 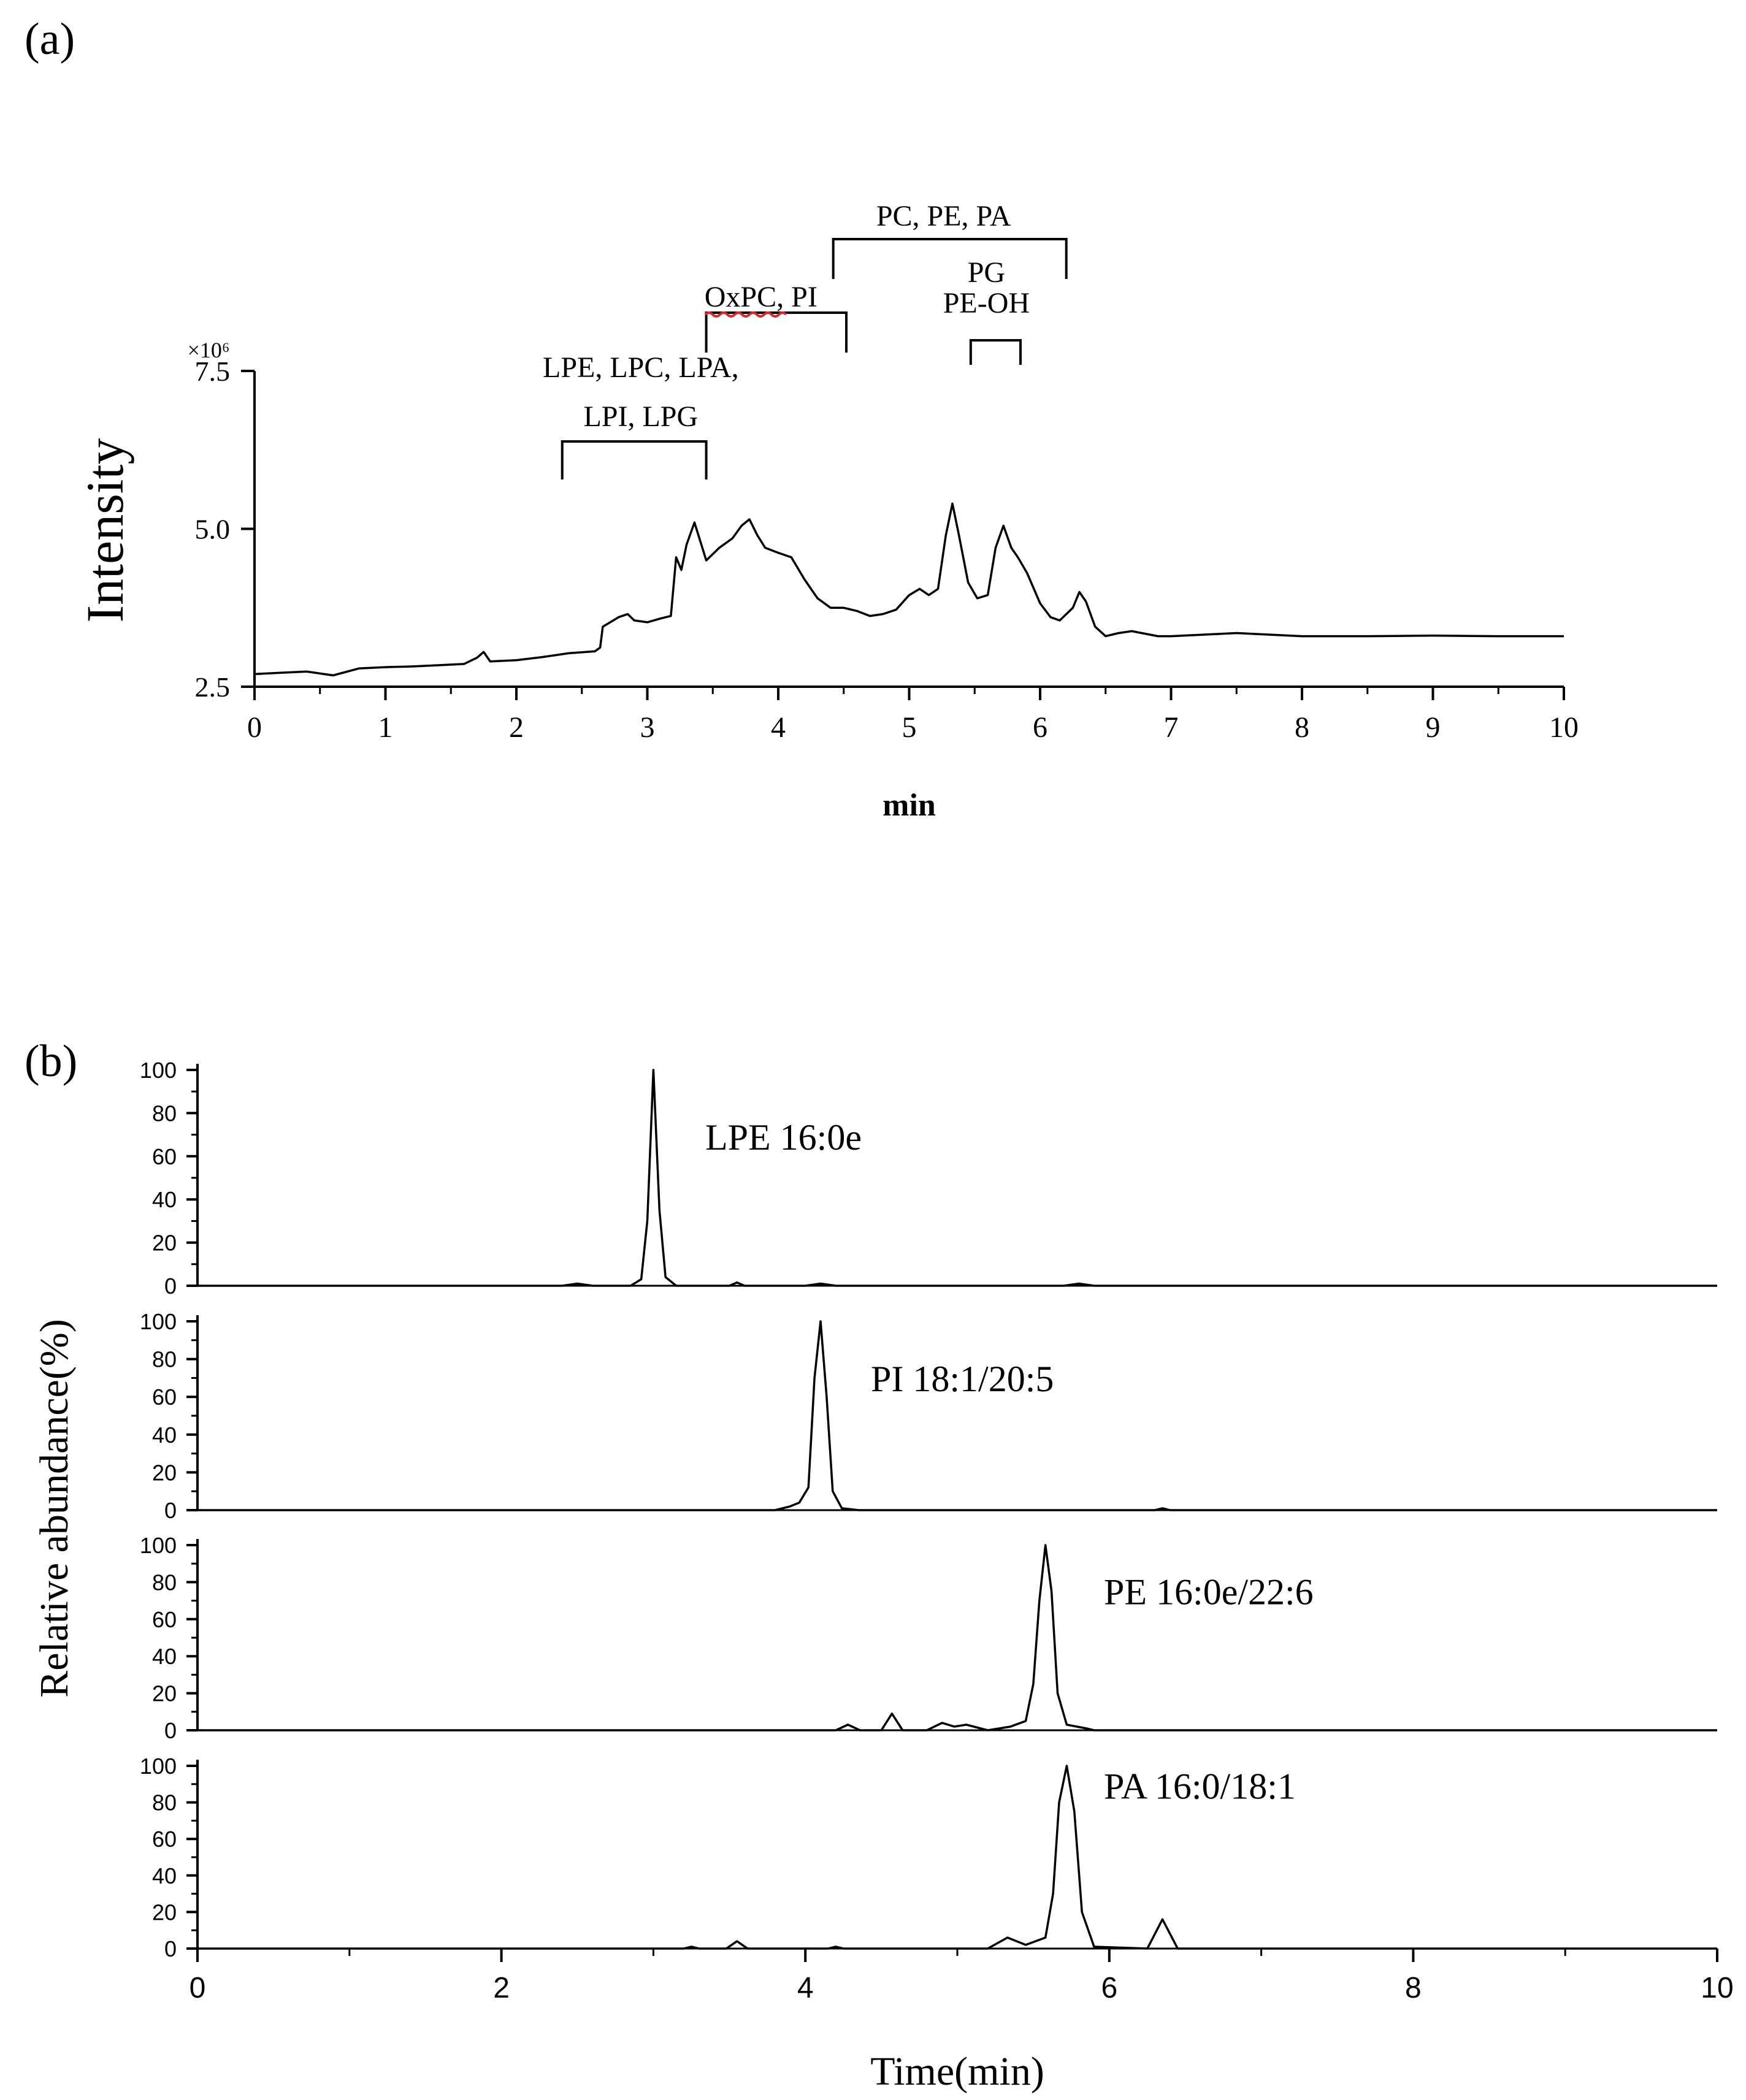 What do you see at coordinates (986, 303) in the screenshot?
I see `annotation-label: PE-OH` at bounding box center [986, 303].